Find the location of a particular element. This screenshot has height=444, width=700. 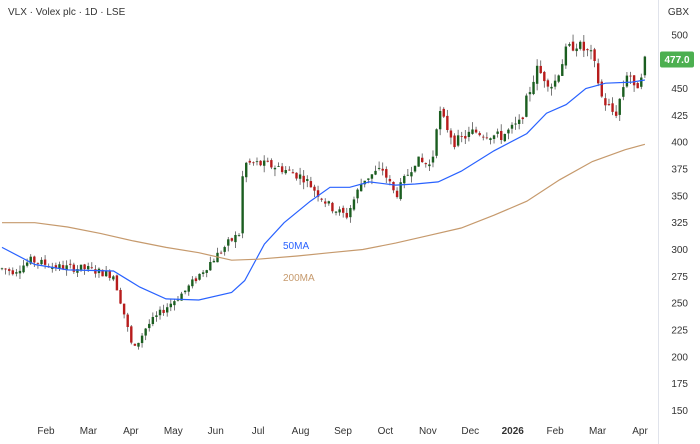

x-tick-label: Mar is located at coordinates (89, 431).